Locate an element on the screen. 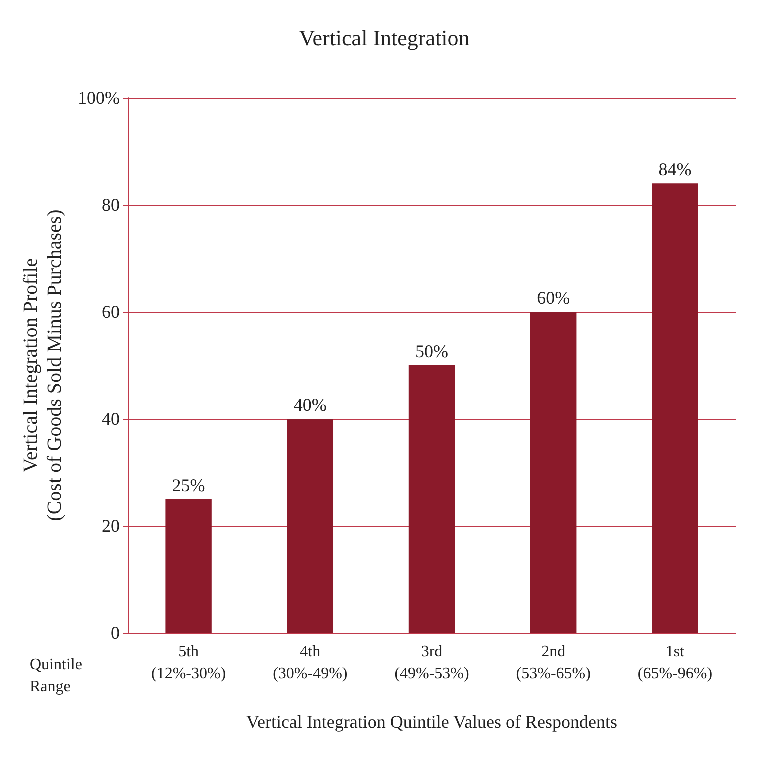  text: Quintile Range is located at coordinates (56, 676).